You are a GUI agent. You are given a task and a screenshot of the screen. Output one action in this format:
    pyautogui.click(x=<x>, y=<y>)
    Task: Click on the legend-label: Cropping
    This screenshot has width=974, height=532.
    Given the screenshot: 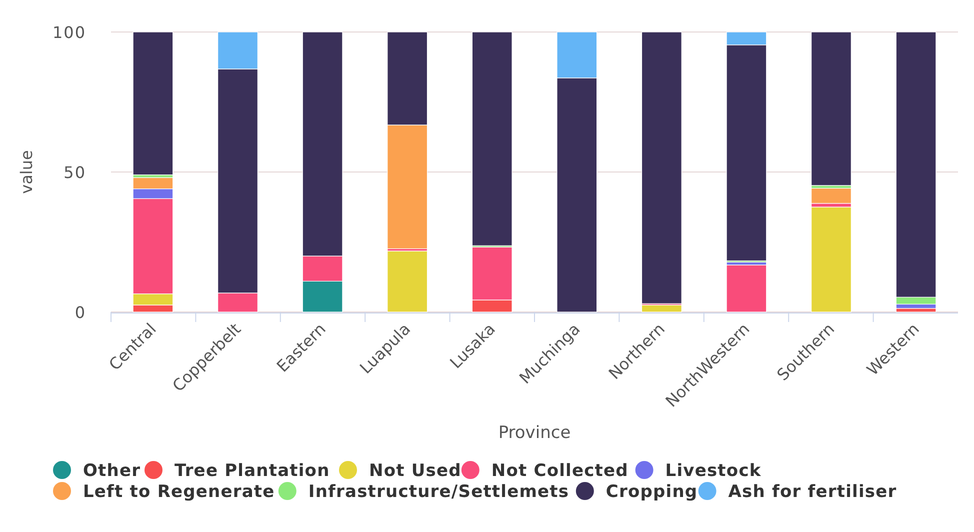 What is the action you would take?
    pyautogui.click(x=652, y=492)
    